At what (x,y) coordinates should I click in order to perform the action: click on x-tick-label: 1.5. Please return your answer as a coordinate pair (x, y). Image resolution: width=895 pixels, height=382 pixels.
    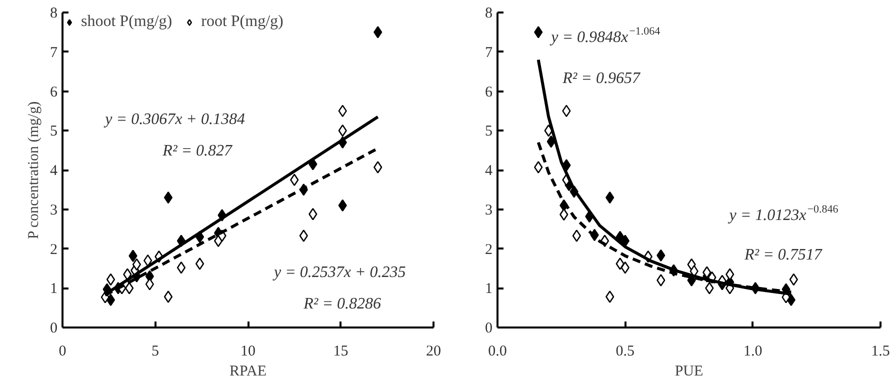
    Looking at the image, I should click on (880, 352).